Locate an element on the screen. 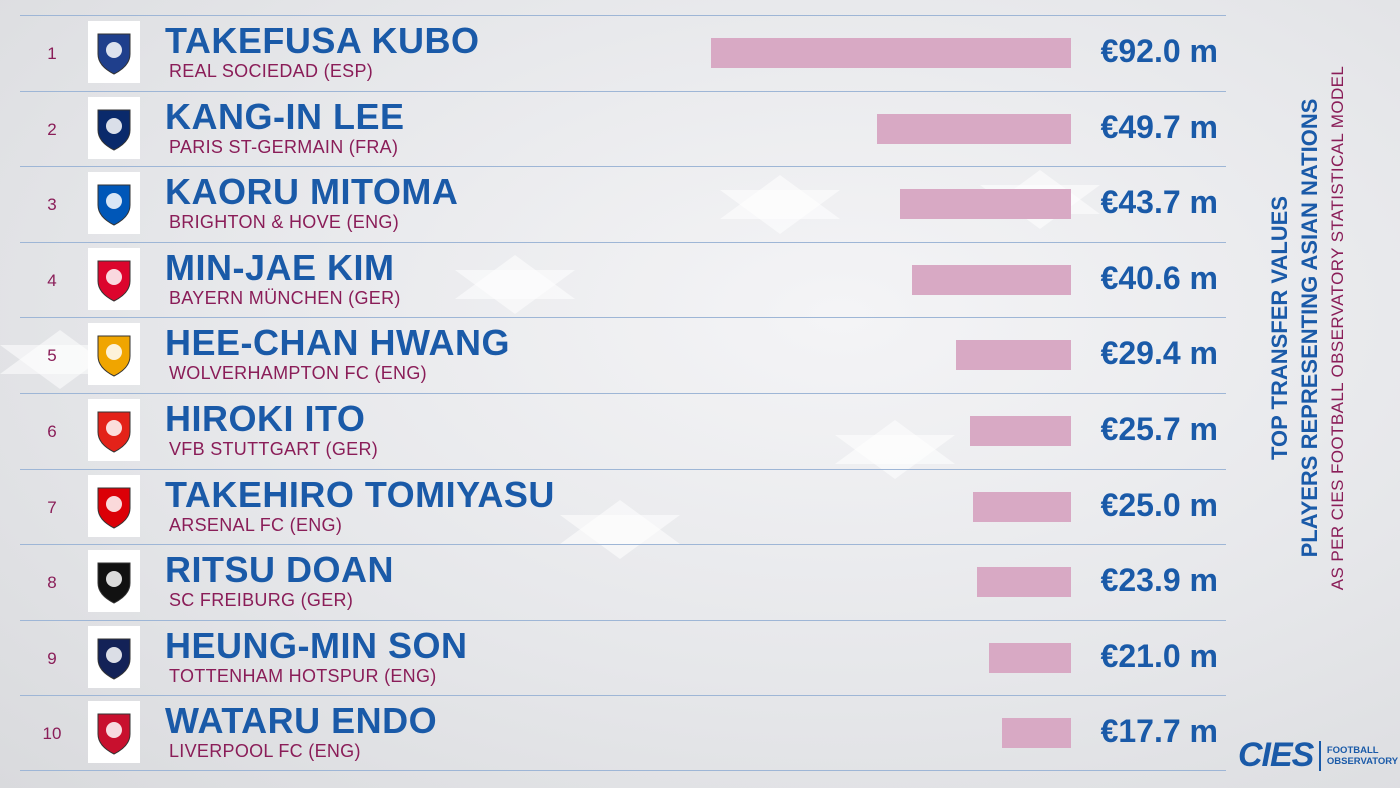 The width and height of the screenshot is (1400, 788). player-name: TAKEHIRO TOMIYASU is located at coordinates (360, 494).